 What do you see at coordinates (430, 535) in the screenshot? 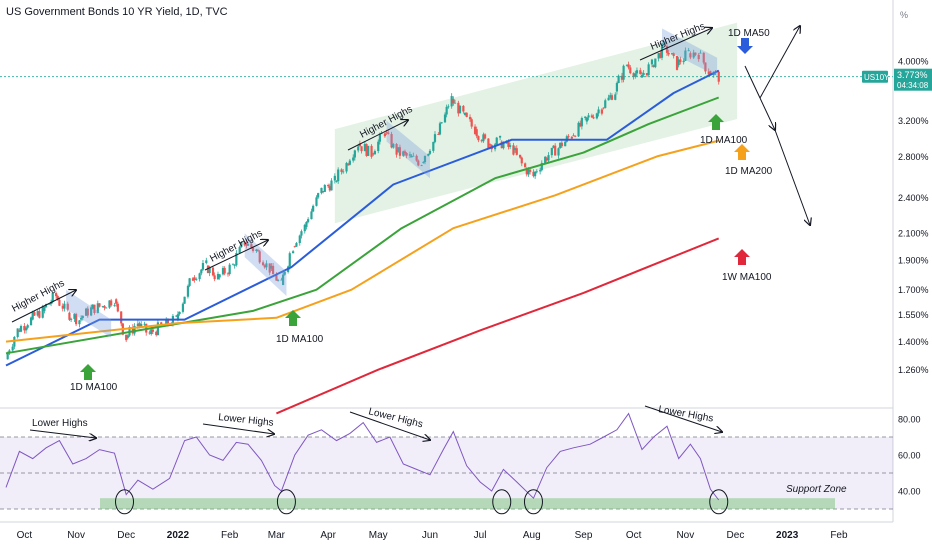
I see `time-tick-label: Jun` at bounding box center [430, 535].